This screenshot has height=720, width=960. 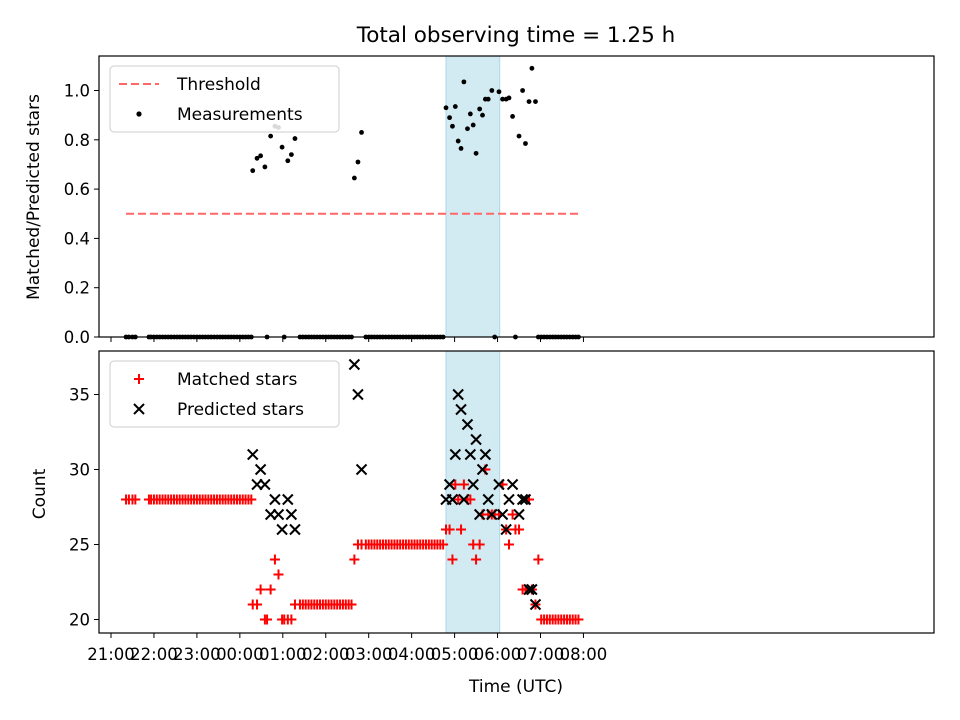 I want to click on top-y-tick-label: 0.2, so click(x=77, y=288).